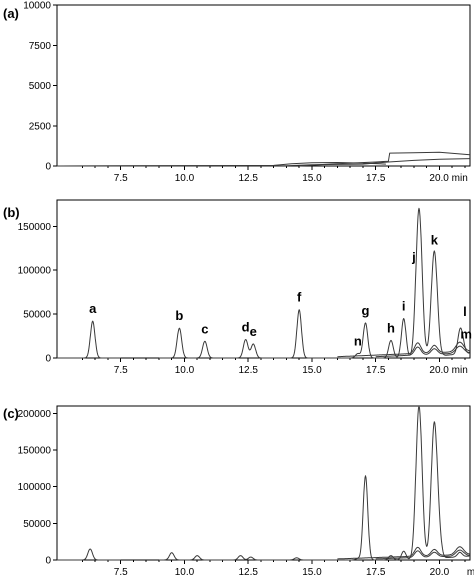 The width and height of the screenshot is (474, 582). What do you see at coordinates (35, 414) in the screenshot?
I see `y-tick-label: 200000` at bounding box center [35, 414].